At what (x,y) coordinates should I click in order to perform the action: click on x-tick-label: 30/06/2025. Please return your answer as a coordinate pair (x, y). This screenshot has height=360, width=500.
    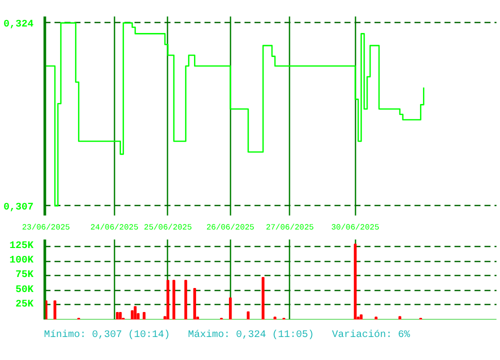
    Looking at the image, I should click on (355, 228).